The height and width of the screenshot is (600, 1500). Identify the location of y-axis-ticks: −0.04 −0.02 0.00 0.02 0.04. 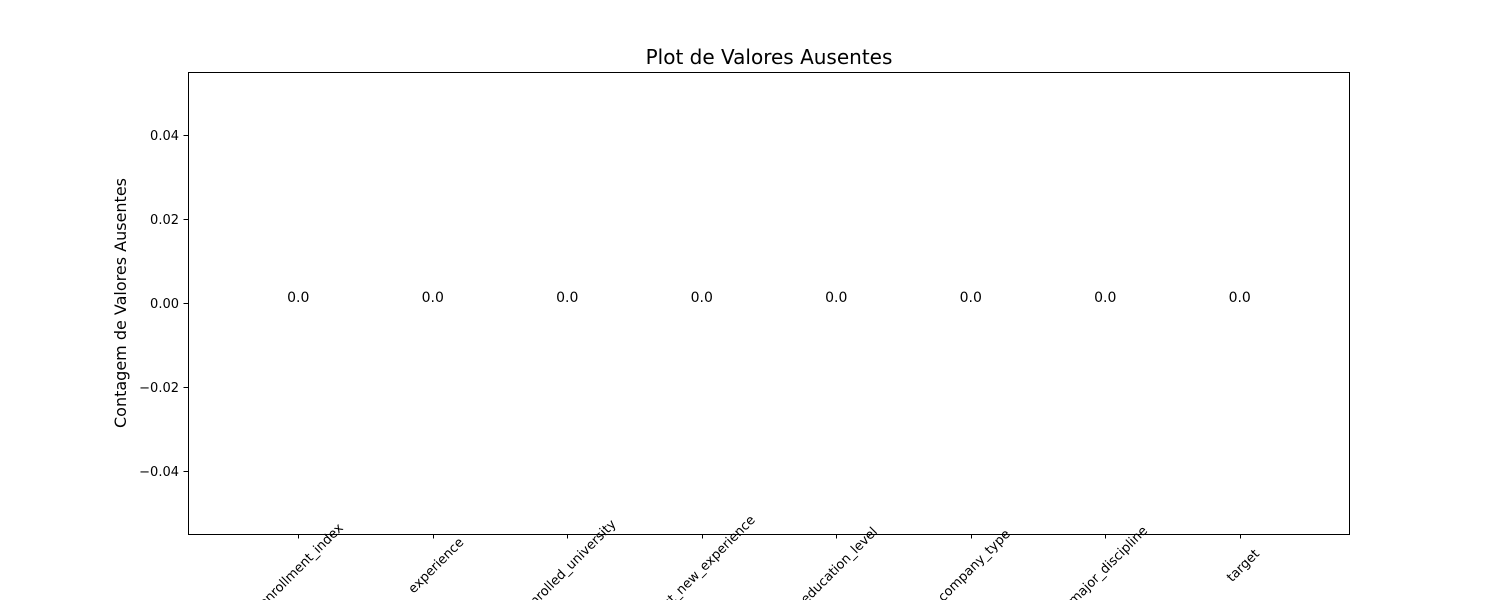
(163, 304).